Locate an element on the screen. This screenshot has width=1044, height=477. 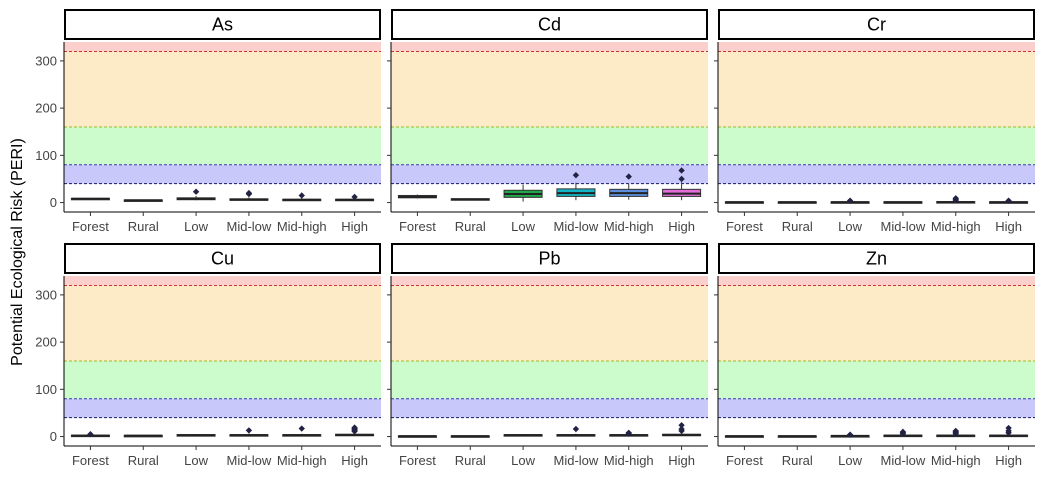
y-axis-label: Potential Ecological Risk (PERI) is located at coordinates (17, 252).